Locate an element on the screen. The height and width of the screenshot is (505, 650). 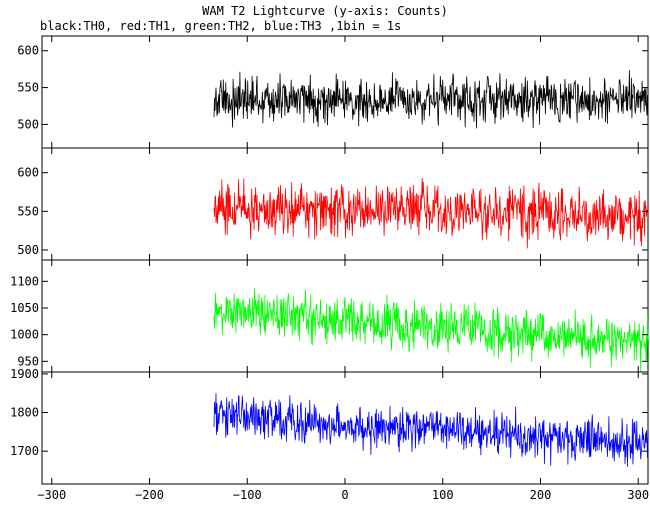
series-line-th1 is located at coordinates (431, 213).